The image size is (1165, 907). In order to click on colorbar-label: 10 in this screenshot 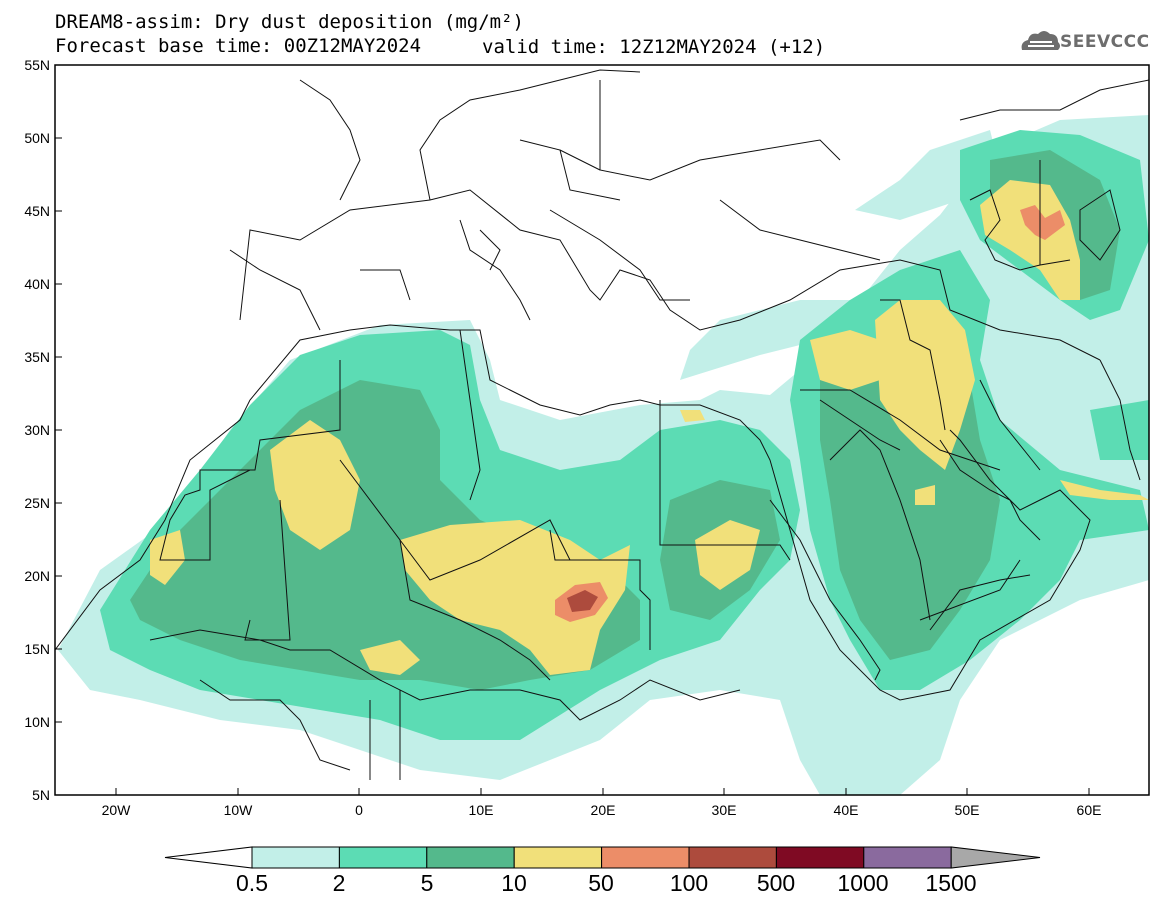, I will do `click(514, 883)`.